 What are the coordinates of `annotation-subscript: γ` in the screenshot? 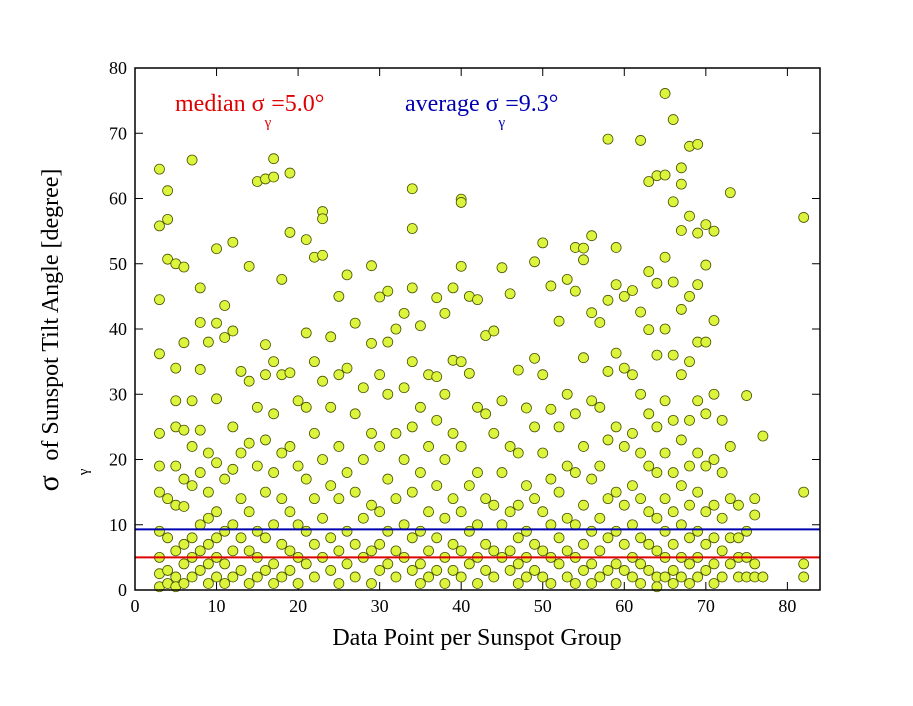 It's located at (502, 123).